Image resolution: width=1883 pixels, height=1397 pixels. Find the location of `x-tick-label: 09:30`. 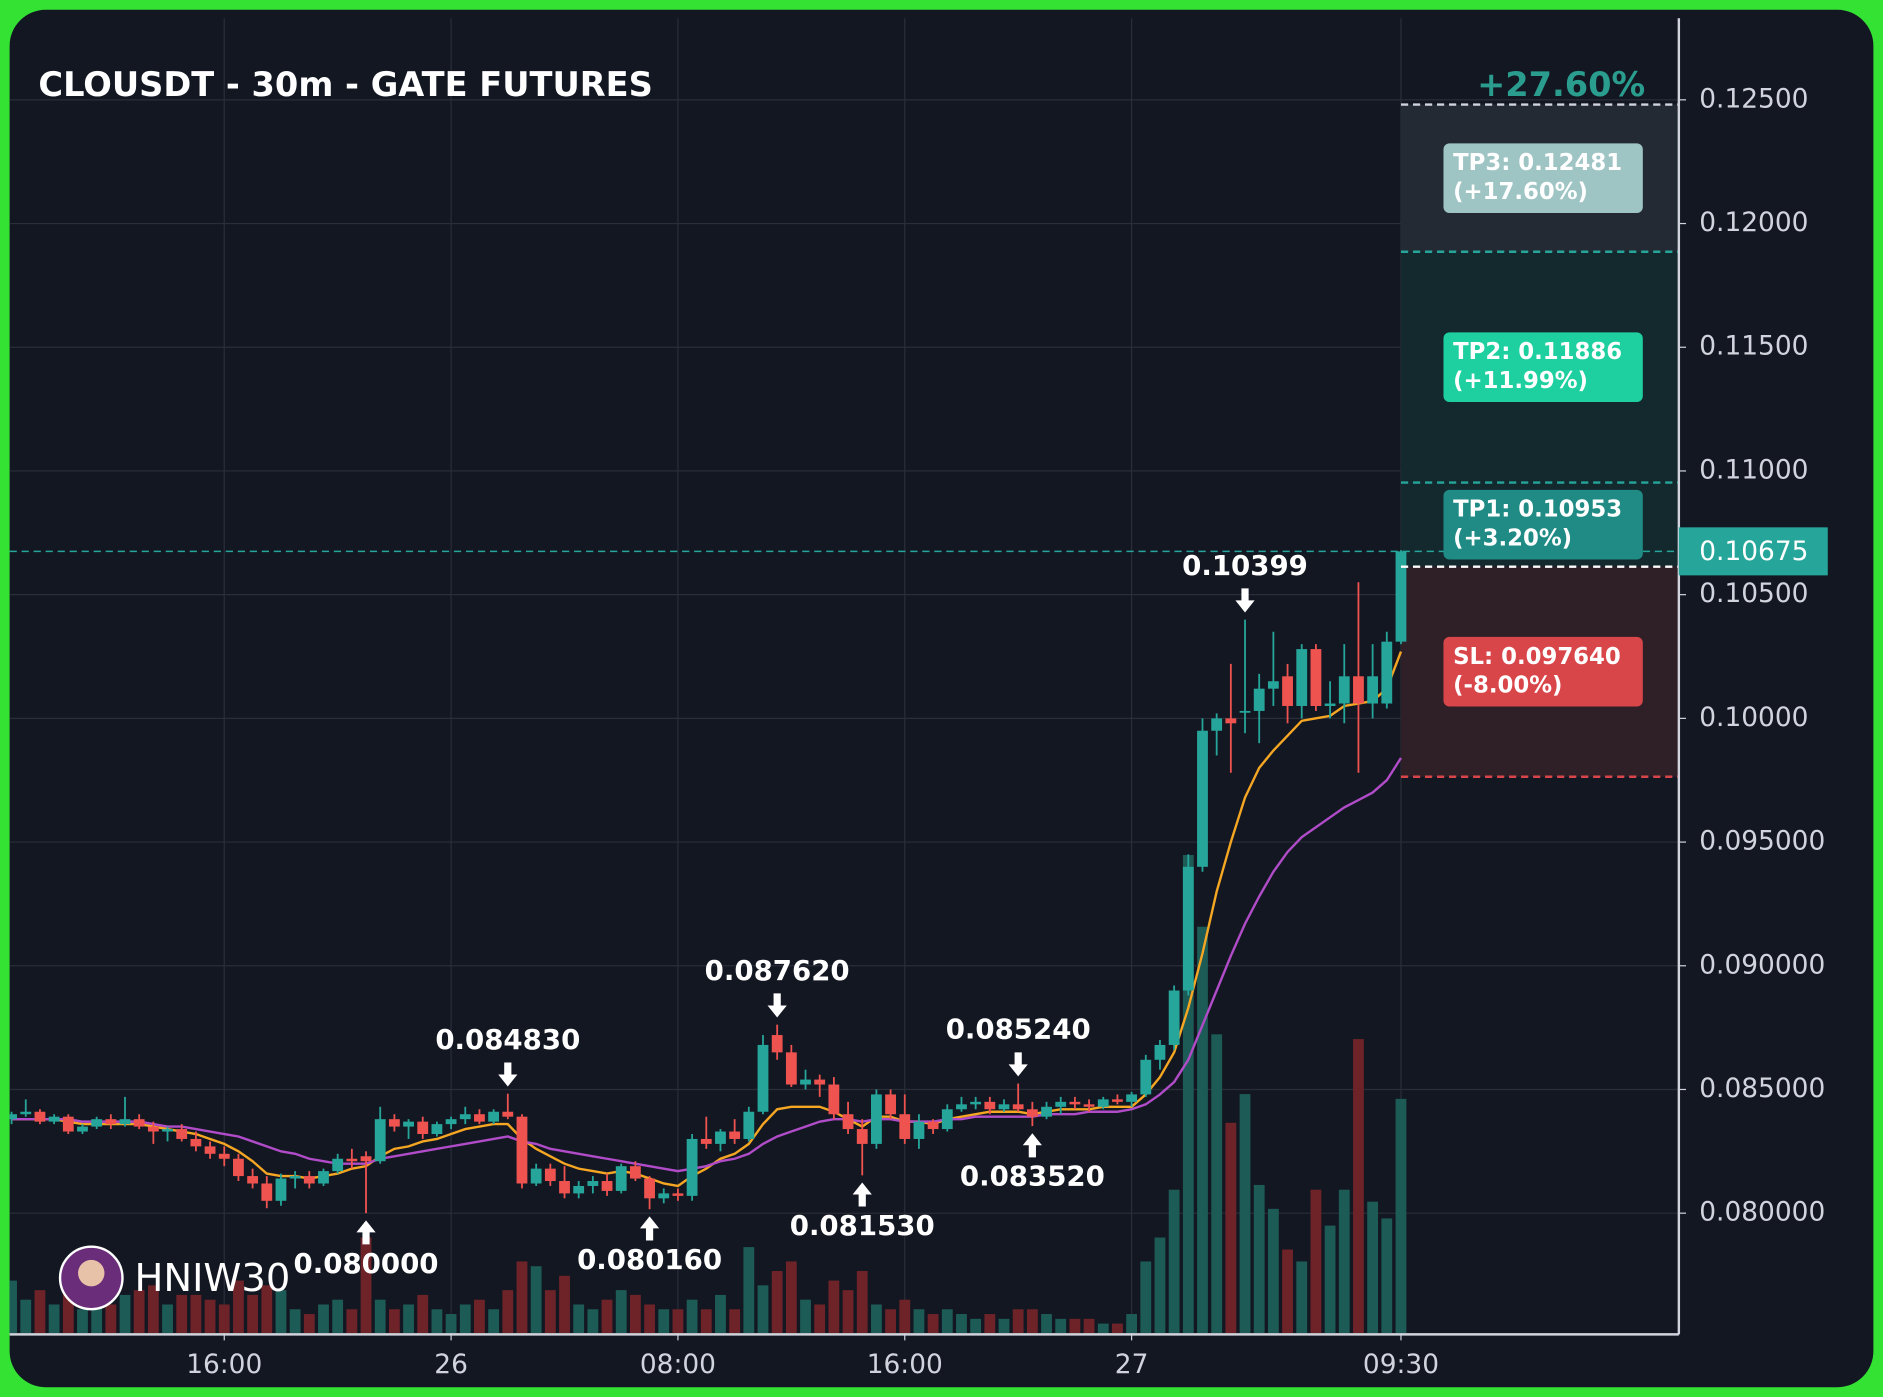

x-tick-label: 09:30 is located at coordinates (1401, 1364).